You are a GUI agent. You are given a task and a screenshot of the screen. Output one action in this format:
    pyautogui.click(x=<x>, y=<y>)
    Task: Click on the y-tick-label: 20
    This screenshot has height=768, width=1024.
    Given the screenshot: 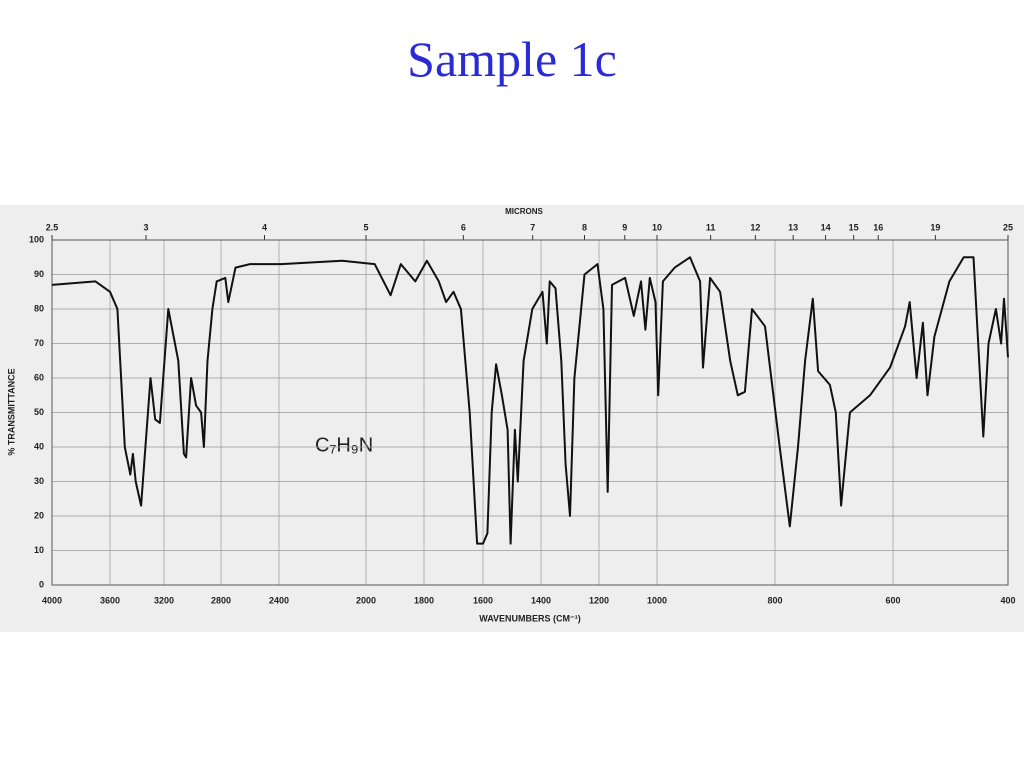 What is the action you would take?
    pyautogui.click(x=39, y=515)
    